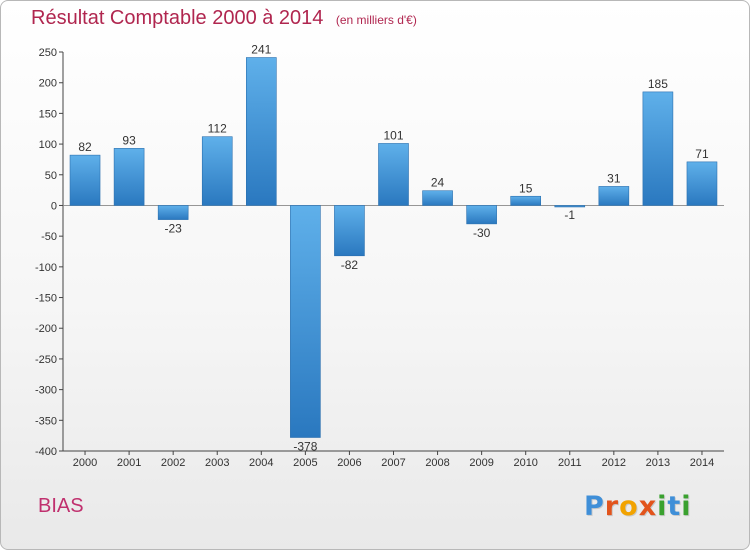 This screenshot has width=750, height=550. Describe the element at coordinates (217, 129) in the screenshot. I see `value-label: 112` at that location.